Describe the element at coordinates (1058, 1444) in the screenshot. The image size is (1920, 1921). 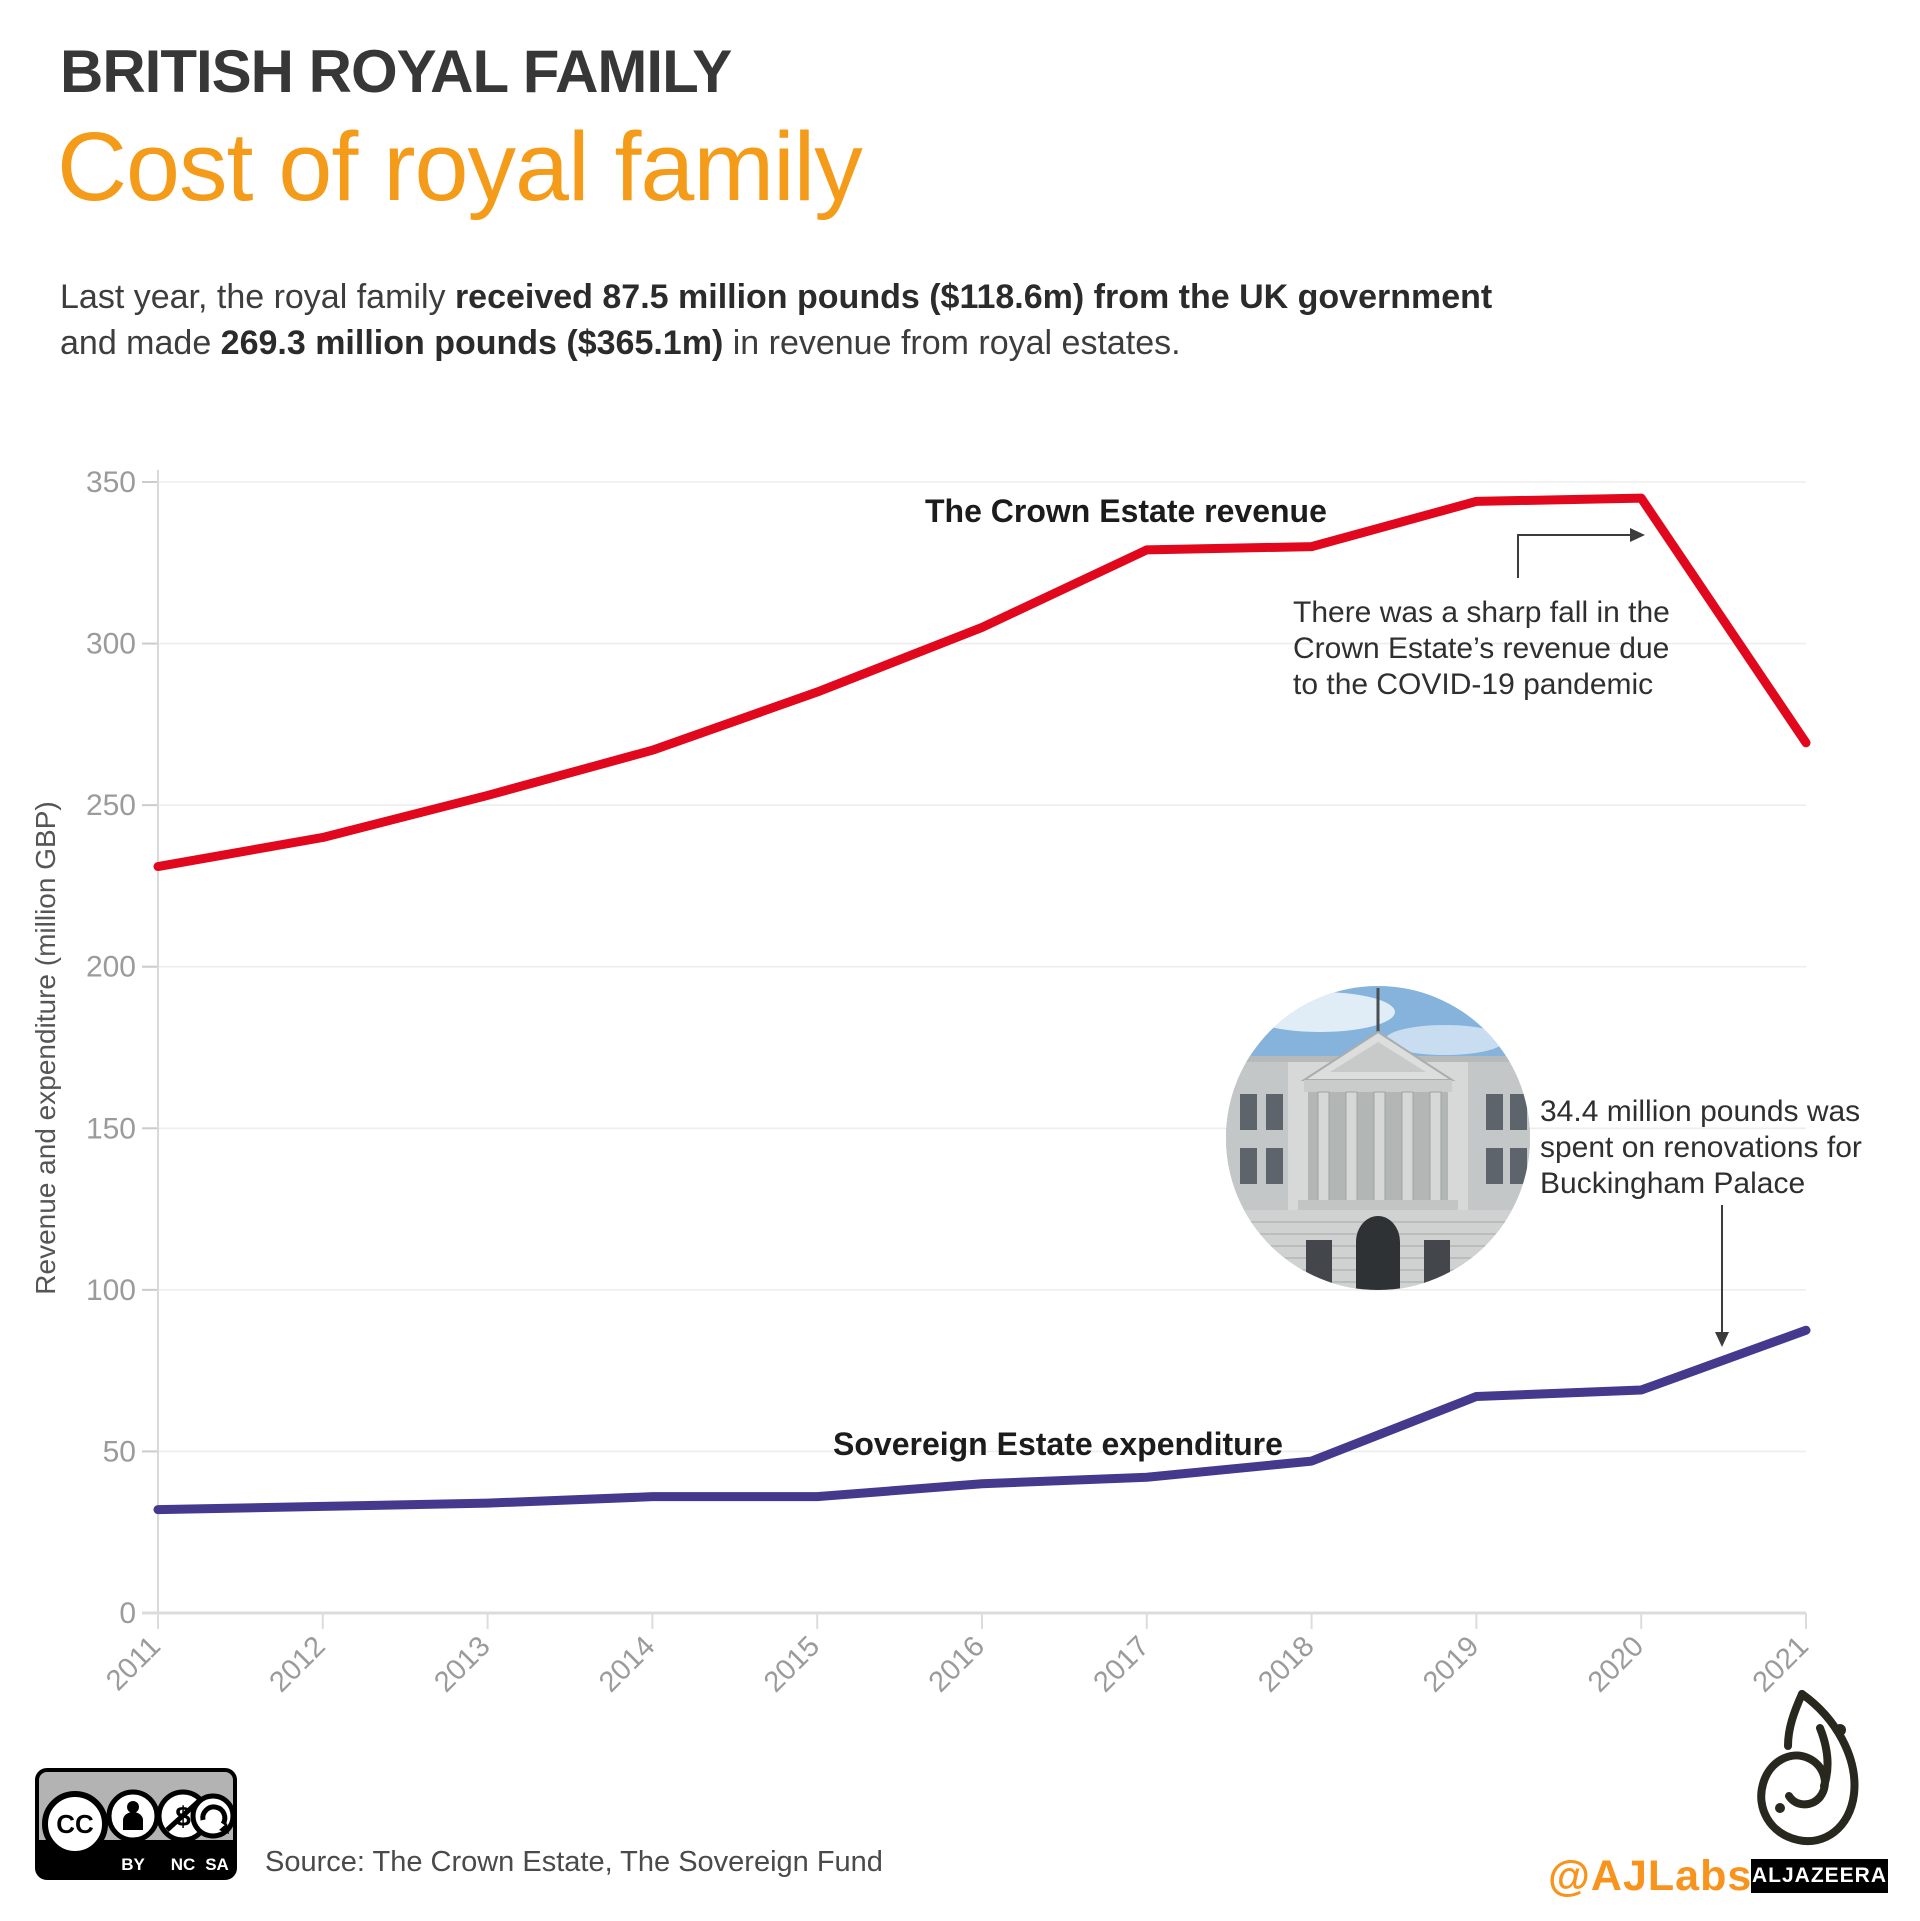
I see `sovereign-estate-expenditure-label: Sovereign Estate expenditure` at that location.